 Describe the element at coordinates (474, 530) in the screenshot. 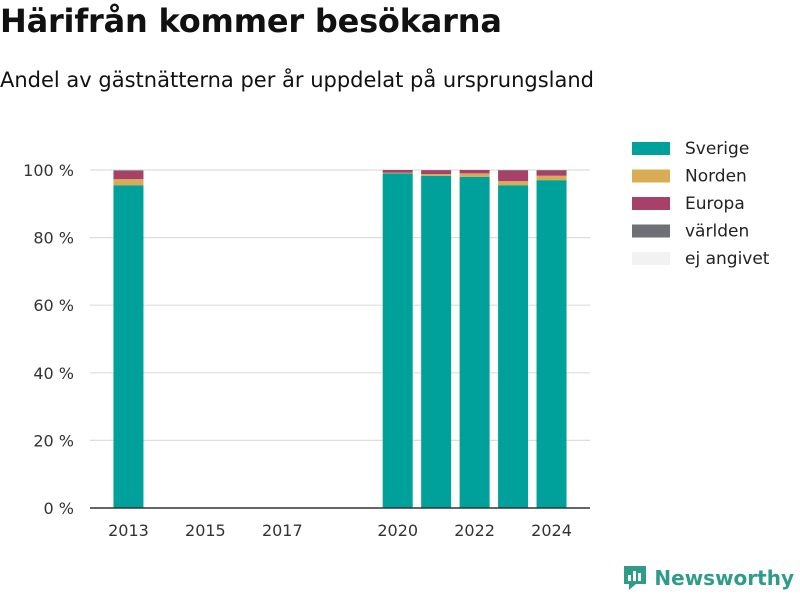

I see `x-tick-label: 2022` at that location.